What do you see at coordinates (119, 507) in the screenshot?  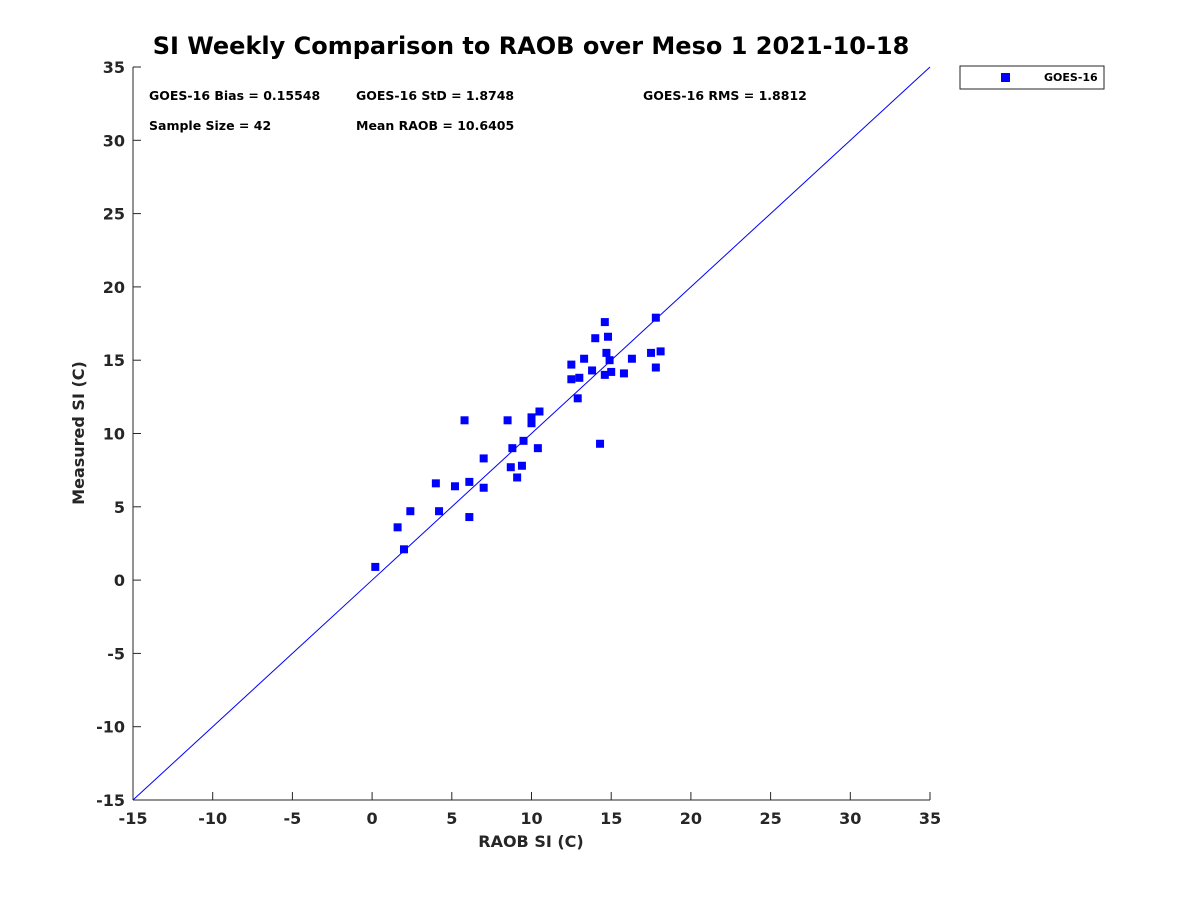 I see `y-tick-label: 5` at bounding box center [119, 507].